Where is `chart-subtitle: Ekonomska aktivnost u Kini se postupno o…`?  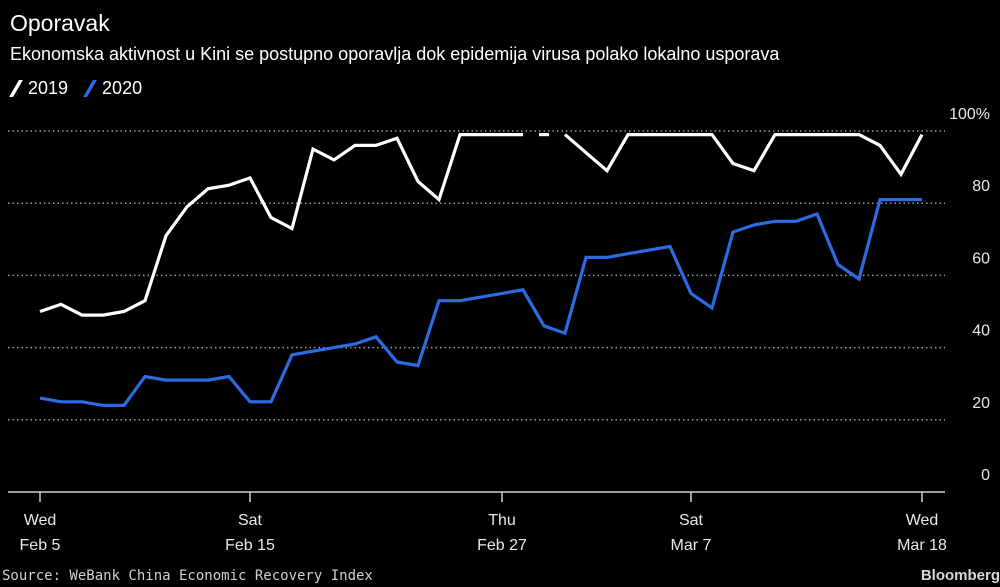 chart-subtitle: Ekonomska aktivnost u Kini se postupno o… is located at coordinates (395, 54).